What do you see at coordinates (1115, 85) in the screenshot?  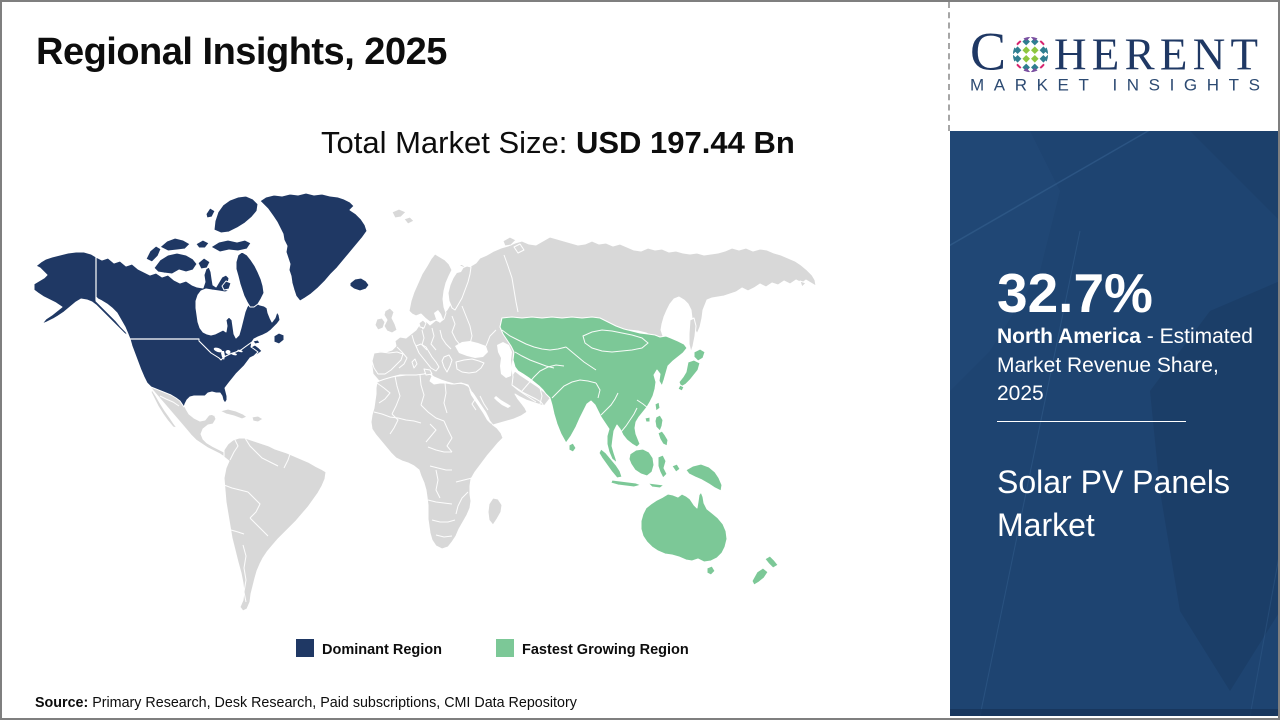 I see `svg-text: MARKET INSIGHTS` at bounding box center [1115, 85].